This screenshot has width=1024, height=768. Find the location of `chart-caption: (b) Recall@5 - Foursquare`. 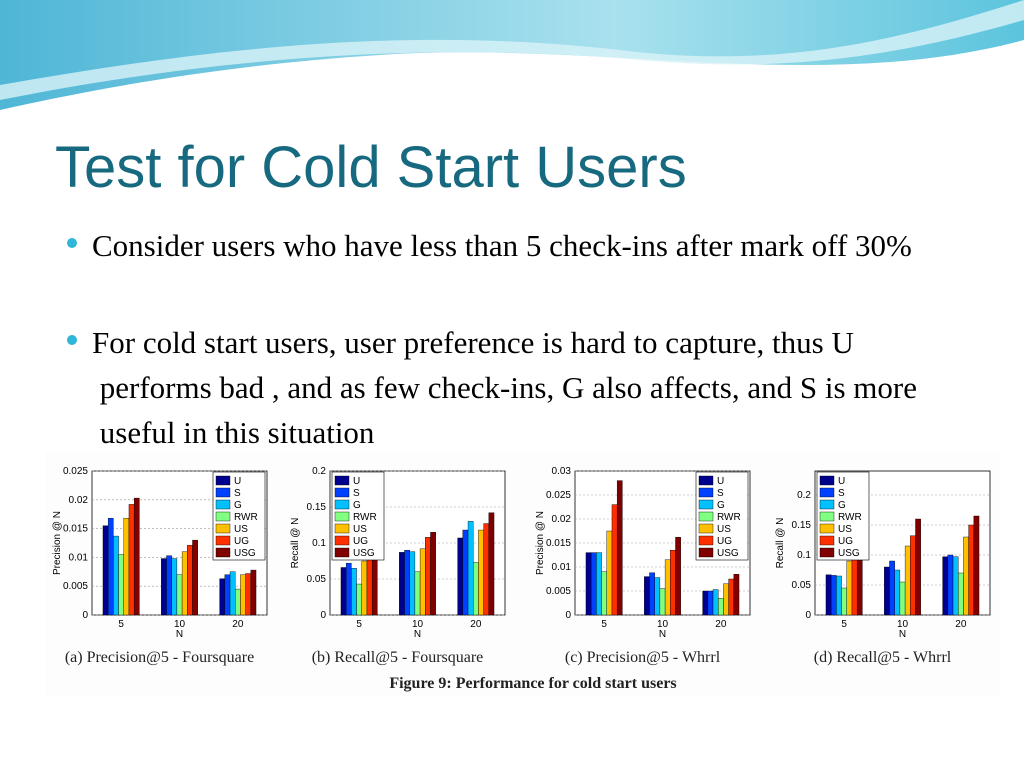

chart-caption: (b) Recall@5 - Foursquare is located at coordinates (398, 657).